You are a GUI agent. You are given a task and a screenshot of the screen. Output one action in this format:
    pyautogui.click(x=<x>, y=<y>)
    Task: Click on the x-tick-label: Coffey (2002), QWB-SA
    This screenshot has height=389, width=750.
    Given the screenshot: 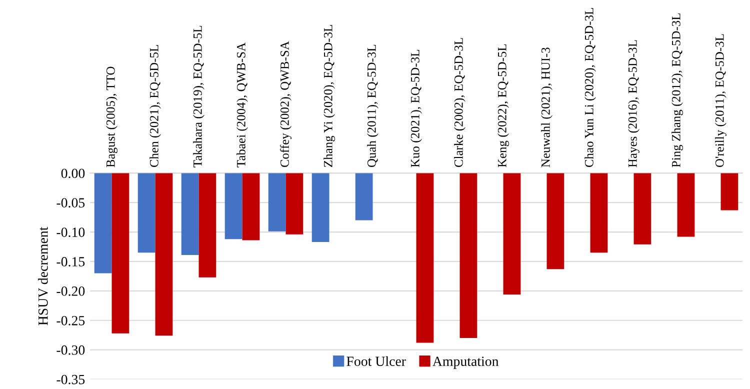 What is the action you would take?
    pyautogui.click(x=286, y=104)
    